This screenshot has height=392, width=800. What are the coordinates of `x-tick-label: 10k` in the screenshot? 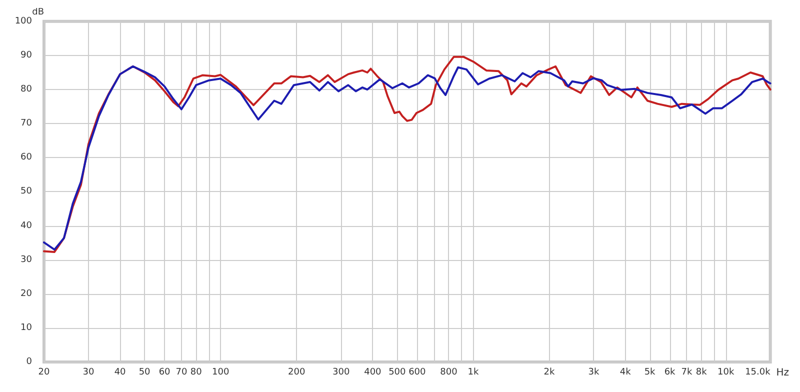 It's located at (726, 373).